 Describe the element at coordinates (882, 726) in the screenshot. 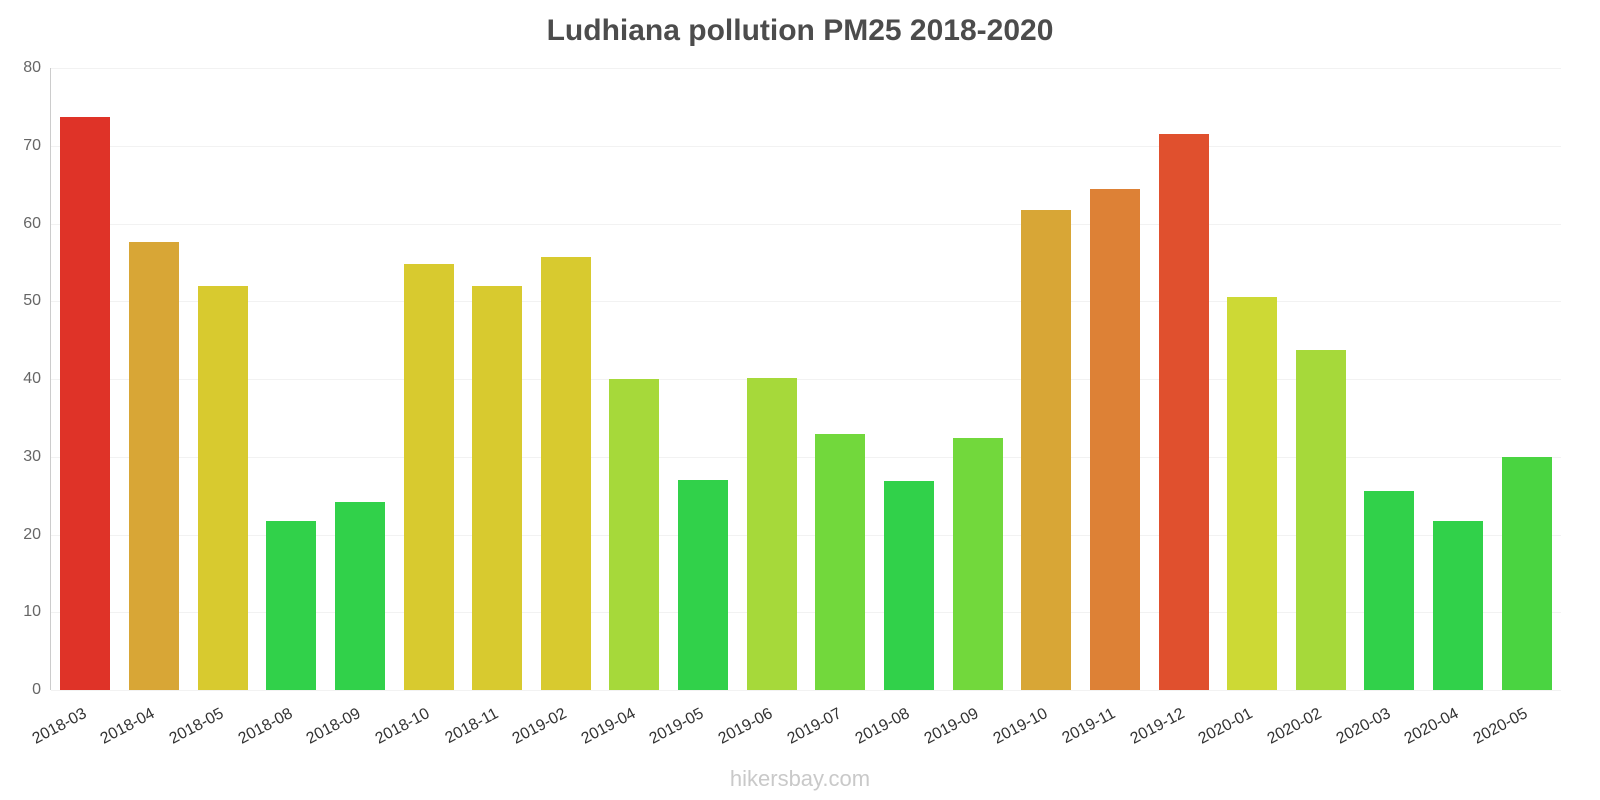

I see `x-axis-tick-label: 2019-08` at that location.